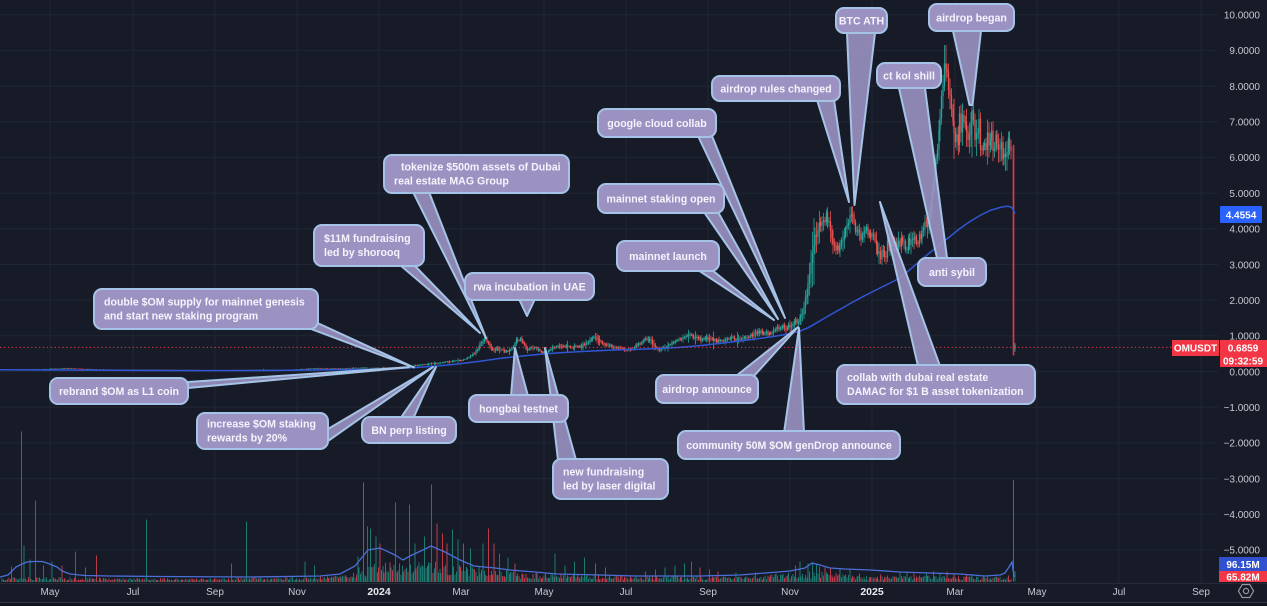  What do you see at coordinates (971, 18) in the screenshot?
I see `svg-text: airdrop began` at bounding box center [971, 18].